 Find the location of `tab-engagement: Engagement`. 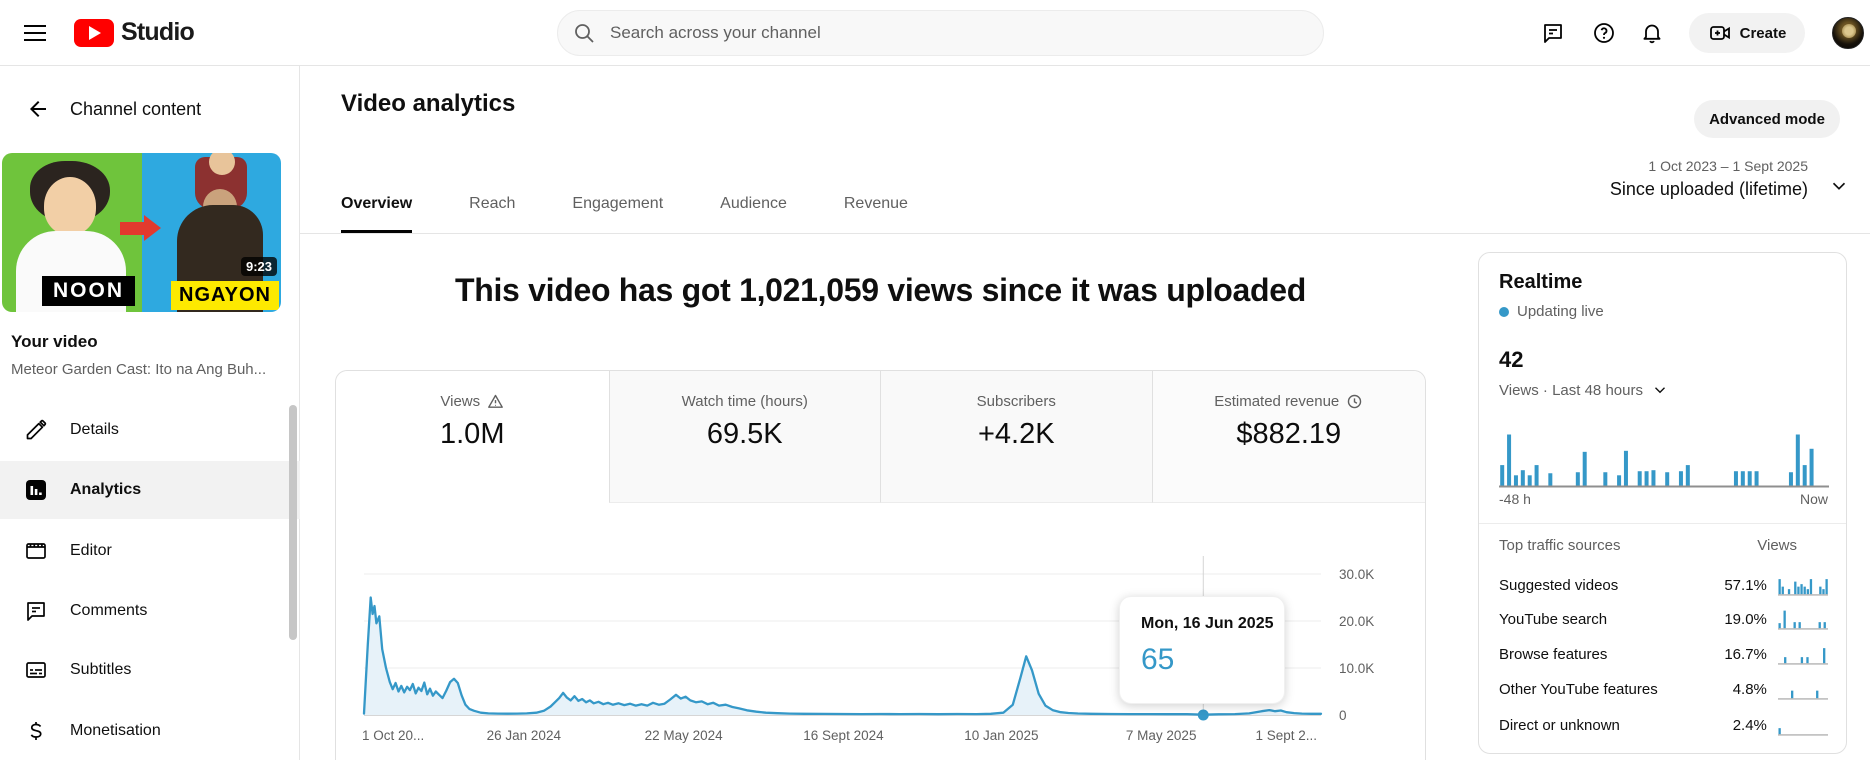

tab-engagement: Engagement is located at coordinates (618, 203).